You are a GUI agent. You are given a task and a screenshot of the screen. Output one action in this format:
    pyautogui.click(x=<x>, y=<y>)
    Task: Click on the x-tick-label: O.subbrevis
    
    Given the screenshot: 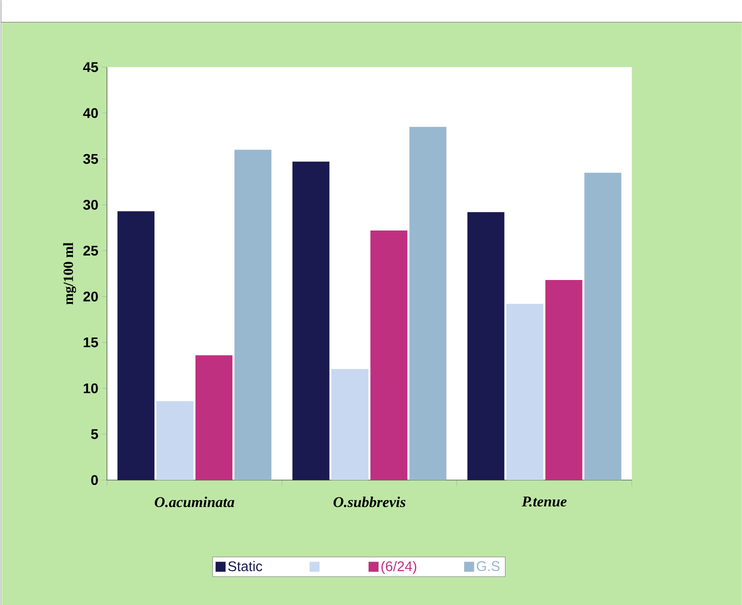 What is the action you would take?
    pyautogui.click(x=370, y=502)
    